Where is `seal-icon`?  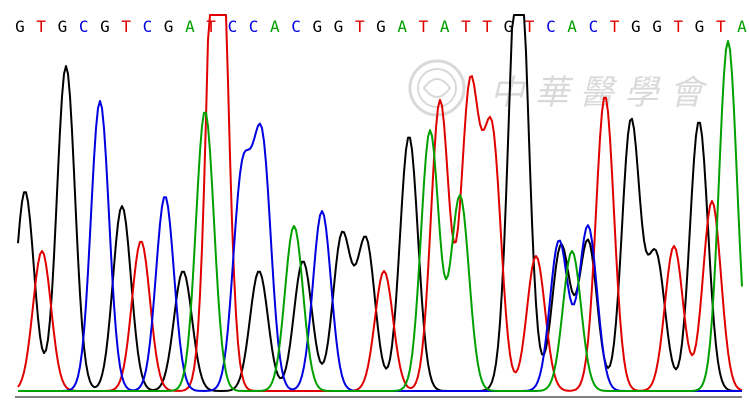 seal-icon is located at coordinates (437, 88).